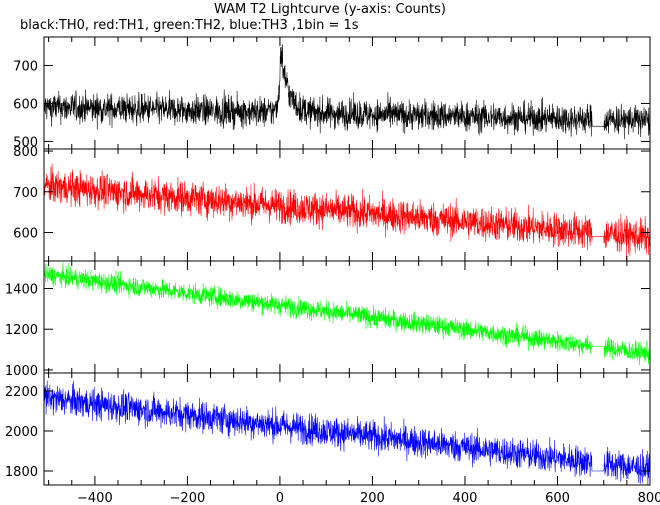 The image size is (660, 505). I want to click on x-tick-label: 400, so click(465, 498).